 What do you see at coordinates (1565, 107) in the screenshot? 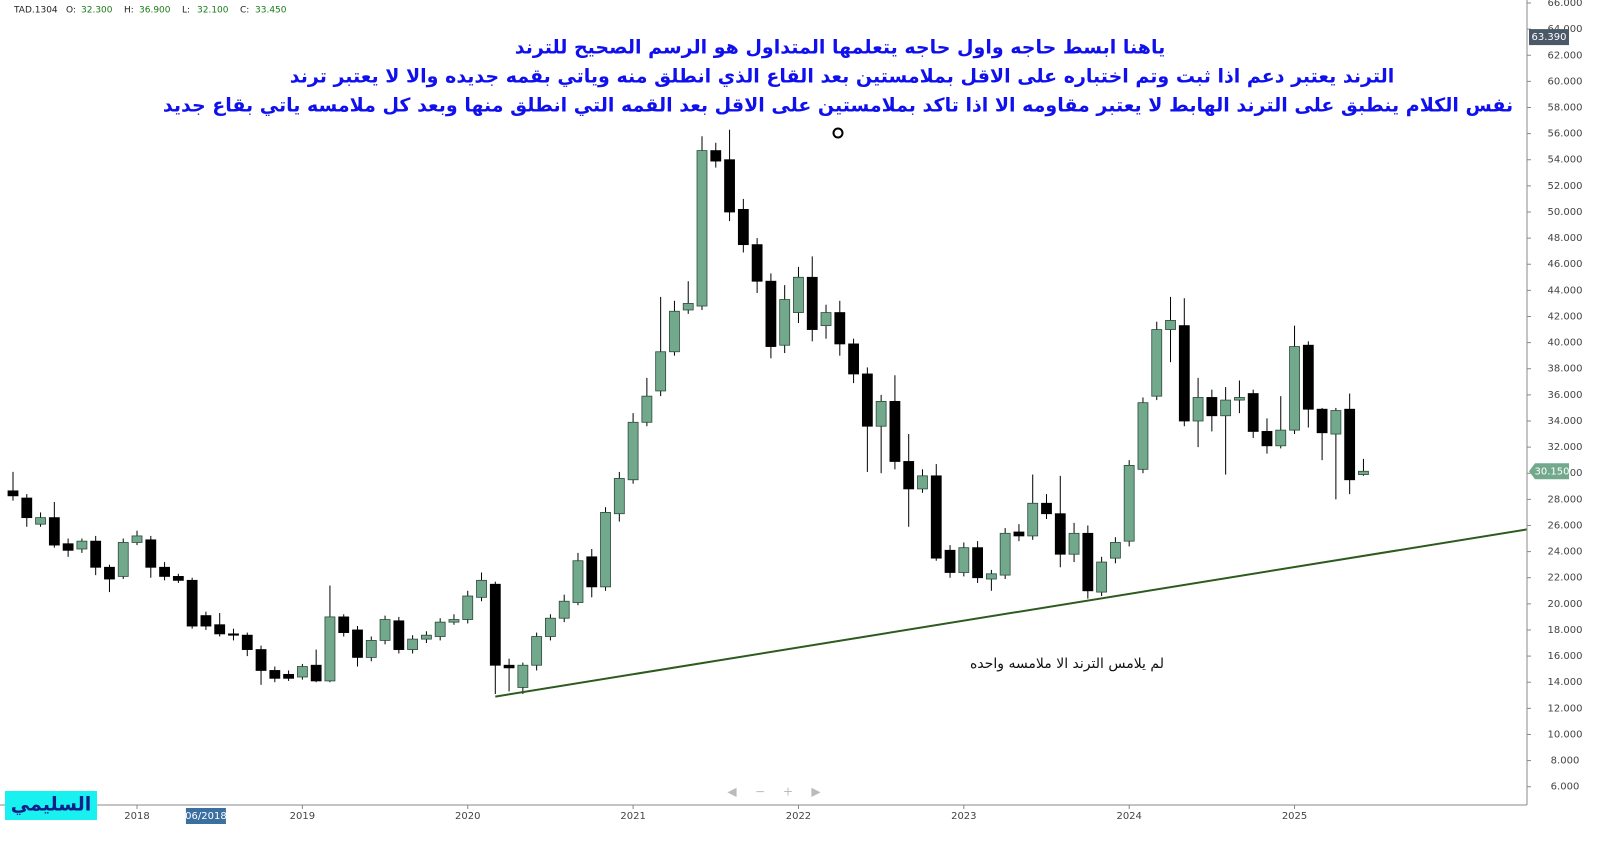
I see `y-tick-label: 58.000` at bounding box center [1565, 107].